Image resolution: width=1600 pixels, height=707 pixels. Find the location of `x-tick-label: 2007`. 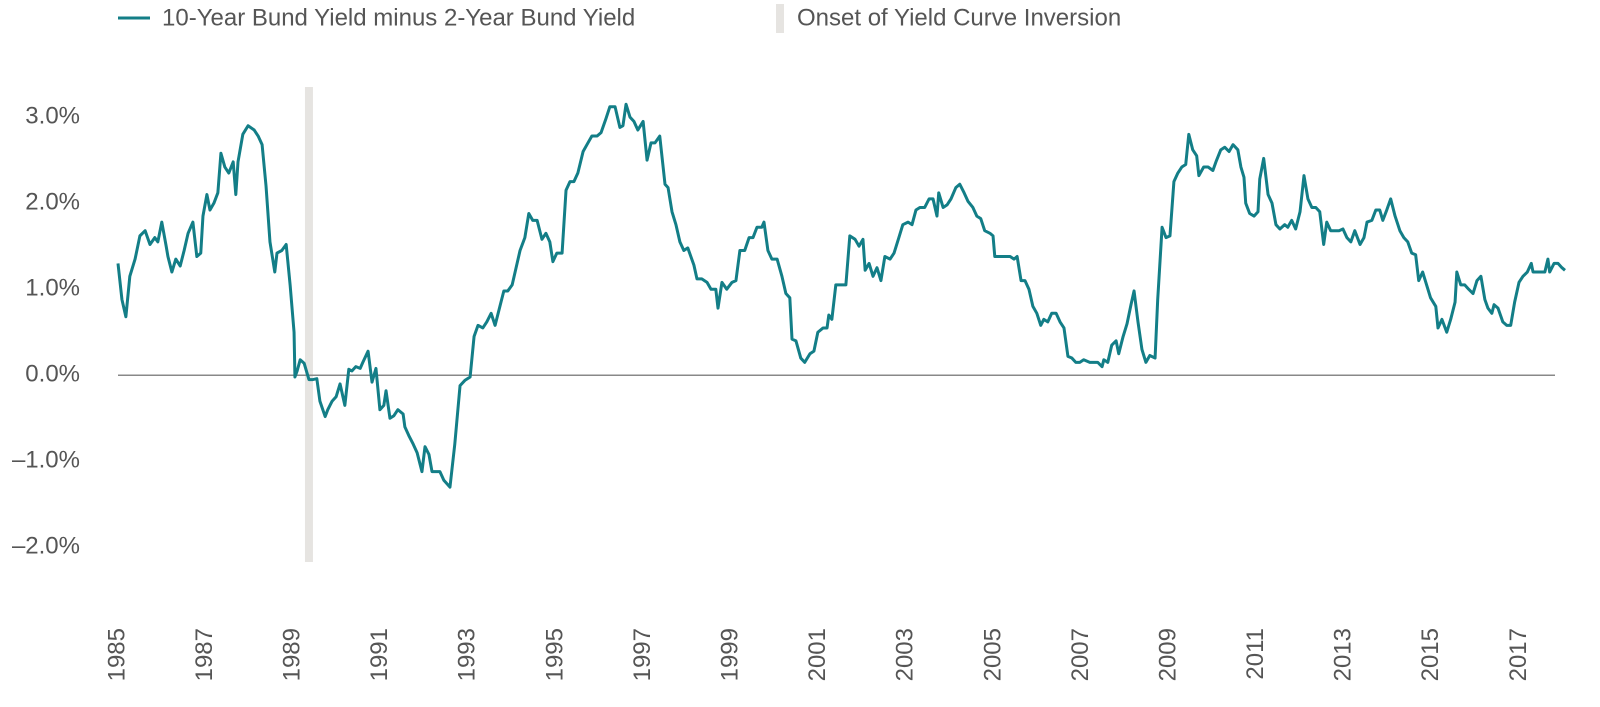

x-tick-label: 2007 is located at coordinates (1080, 654).